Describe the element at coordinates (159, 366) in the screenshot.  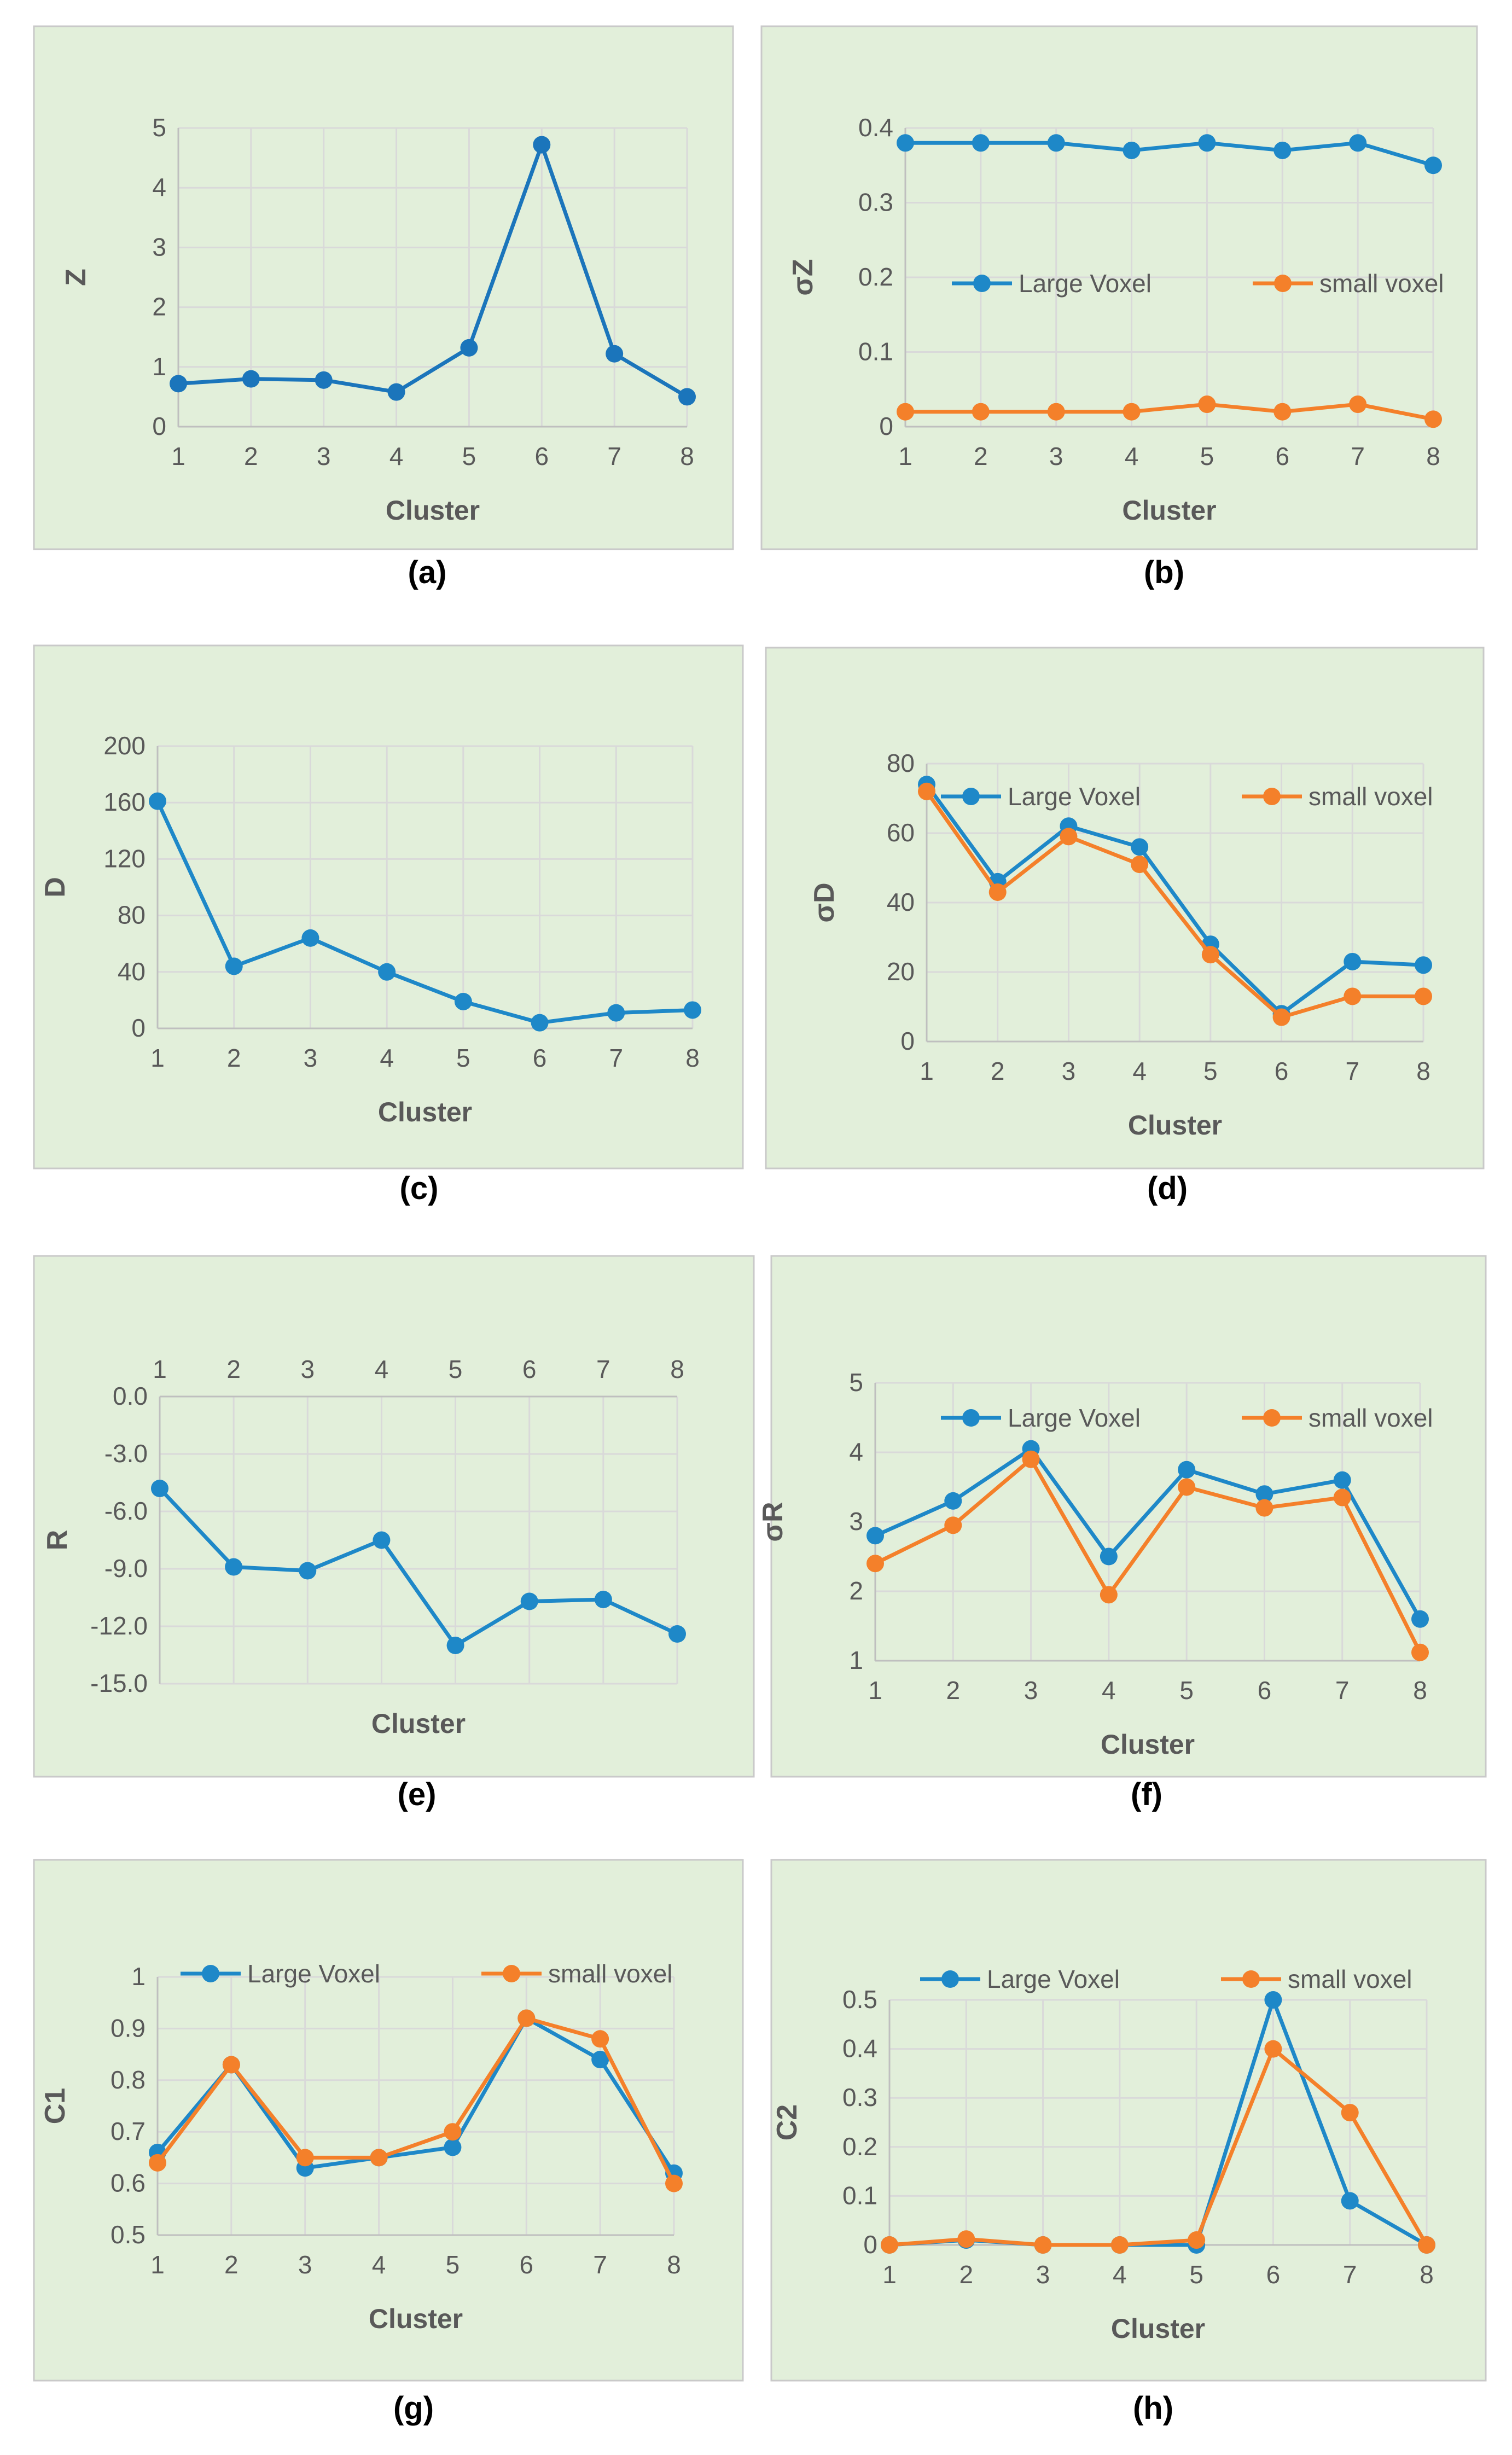
I see `y-tick-label: 1` at that location.